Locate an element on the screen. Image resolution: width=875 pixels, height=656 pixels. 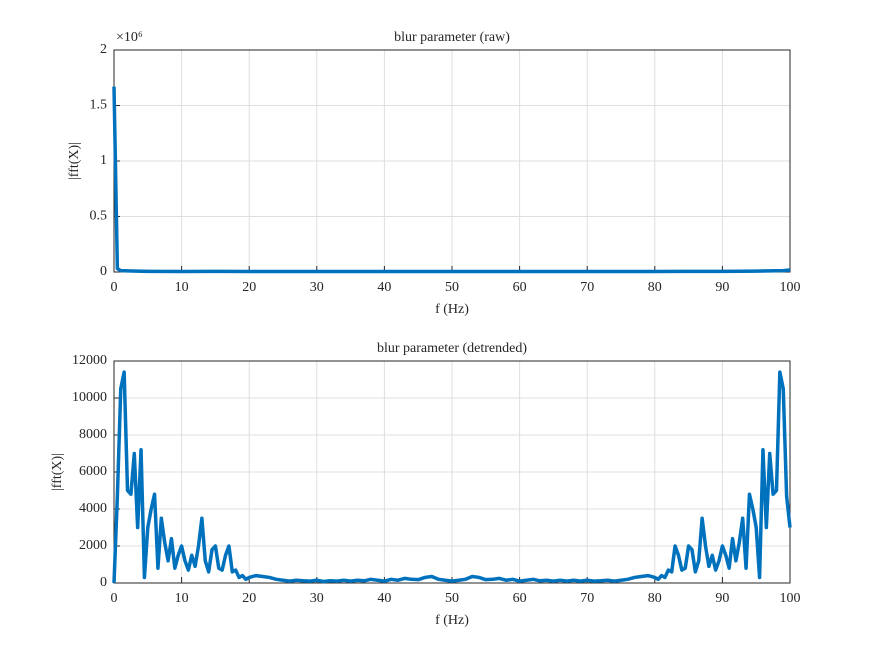
y-tick-label: 1.5 is located at coordinates (99, 105).